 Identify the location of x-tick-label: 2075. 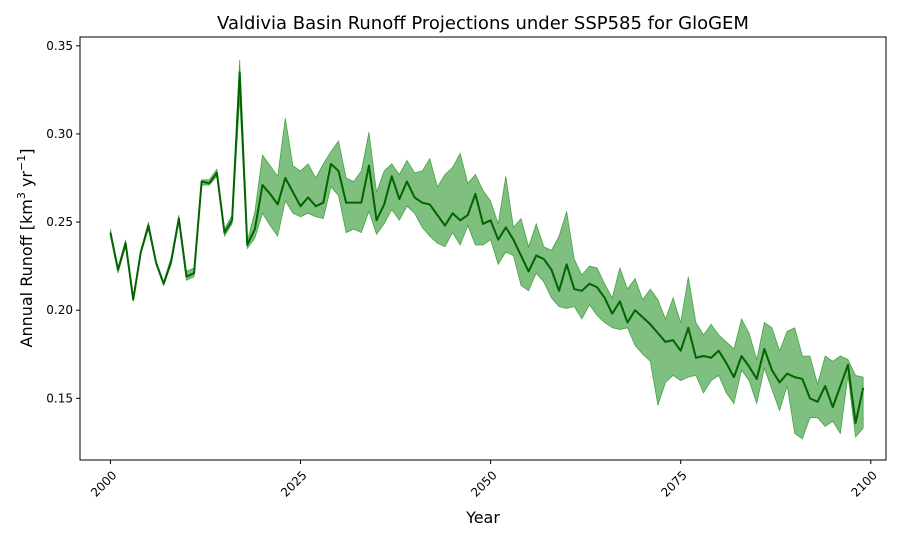
(673, 483).